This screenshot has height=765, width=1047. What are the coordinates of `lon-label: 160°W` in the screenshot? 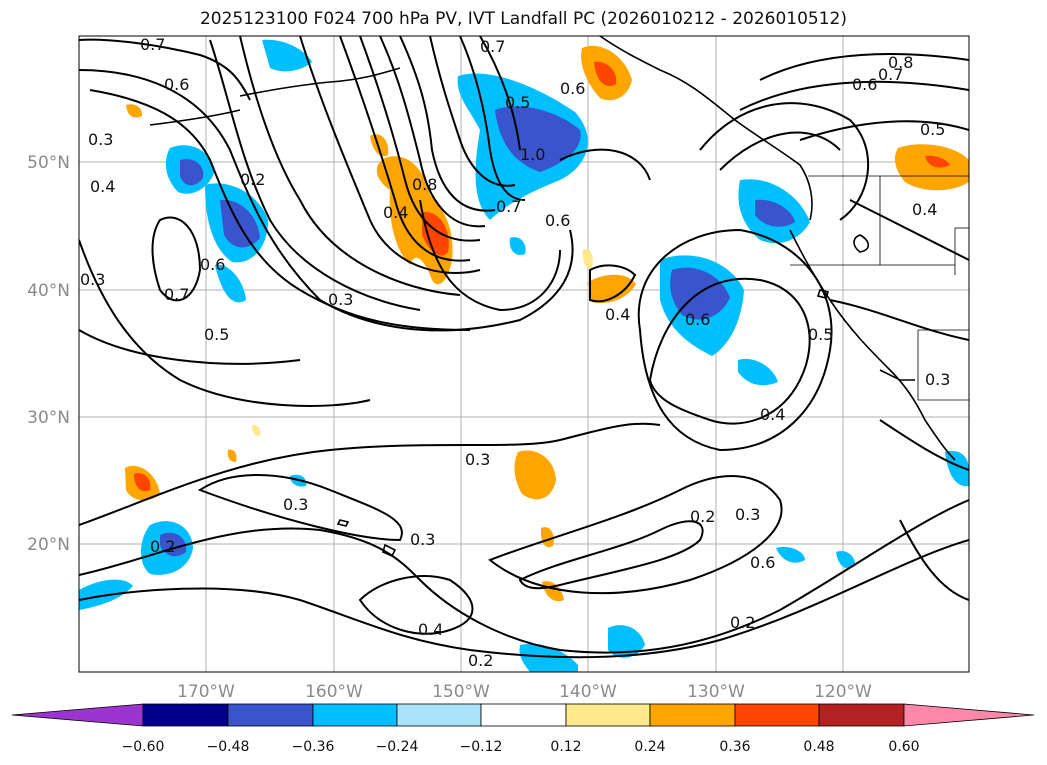 It's located at (334, 692).